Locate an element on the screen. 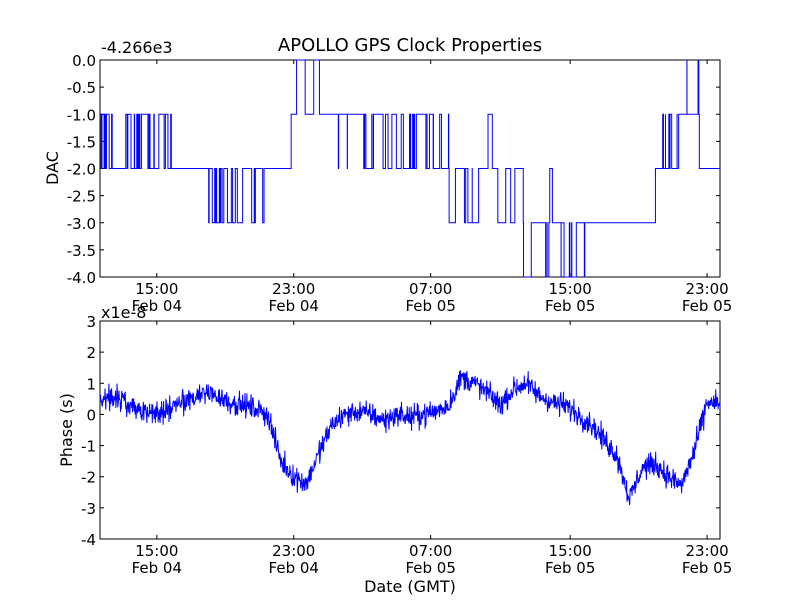 The height and width of the screenshot is (600, 800). y-tick-label: 3 is located at coordinates (91, 322).